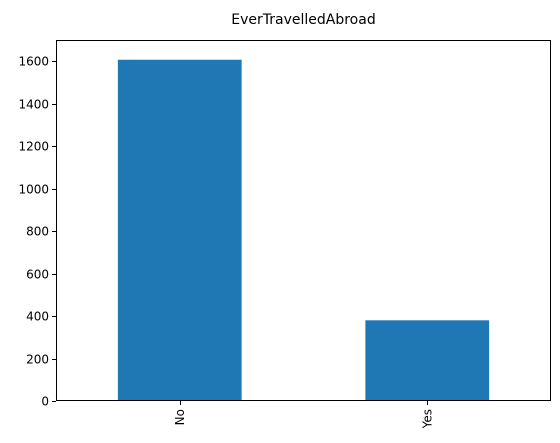 The height and width of the screenshot is (443, 560). What do you see at coordinates (33, 62) in the screenshot?
I see `y-tick-label: 1600` at bounding box center [33, 62].